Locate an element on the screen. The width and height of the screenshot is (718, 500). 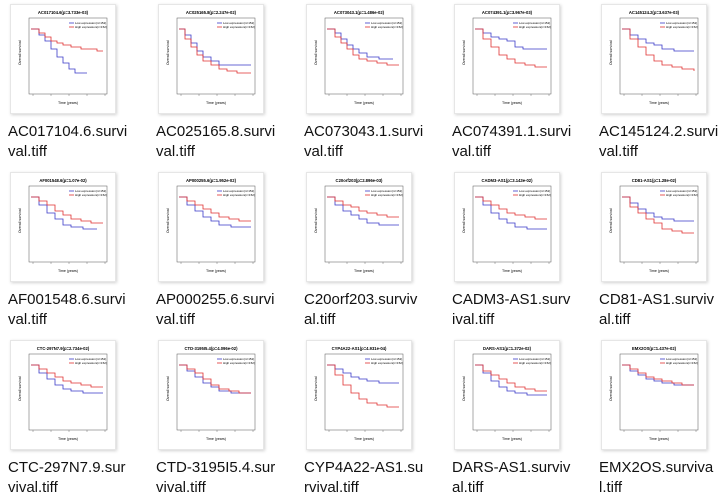
file-name: EMX2OS.survival.tiff is located at coordinates (656, 477).